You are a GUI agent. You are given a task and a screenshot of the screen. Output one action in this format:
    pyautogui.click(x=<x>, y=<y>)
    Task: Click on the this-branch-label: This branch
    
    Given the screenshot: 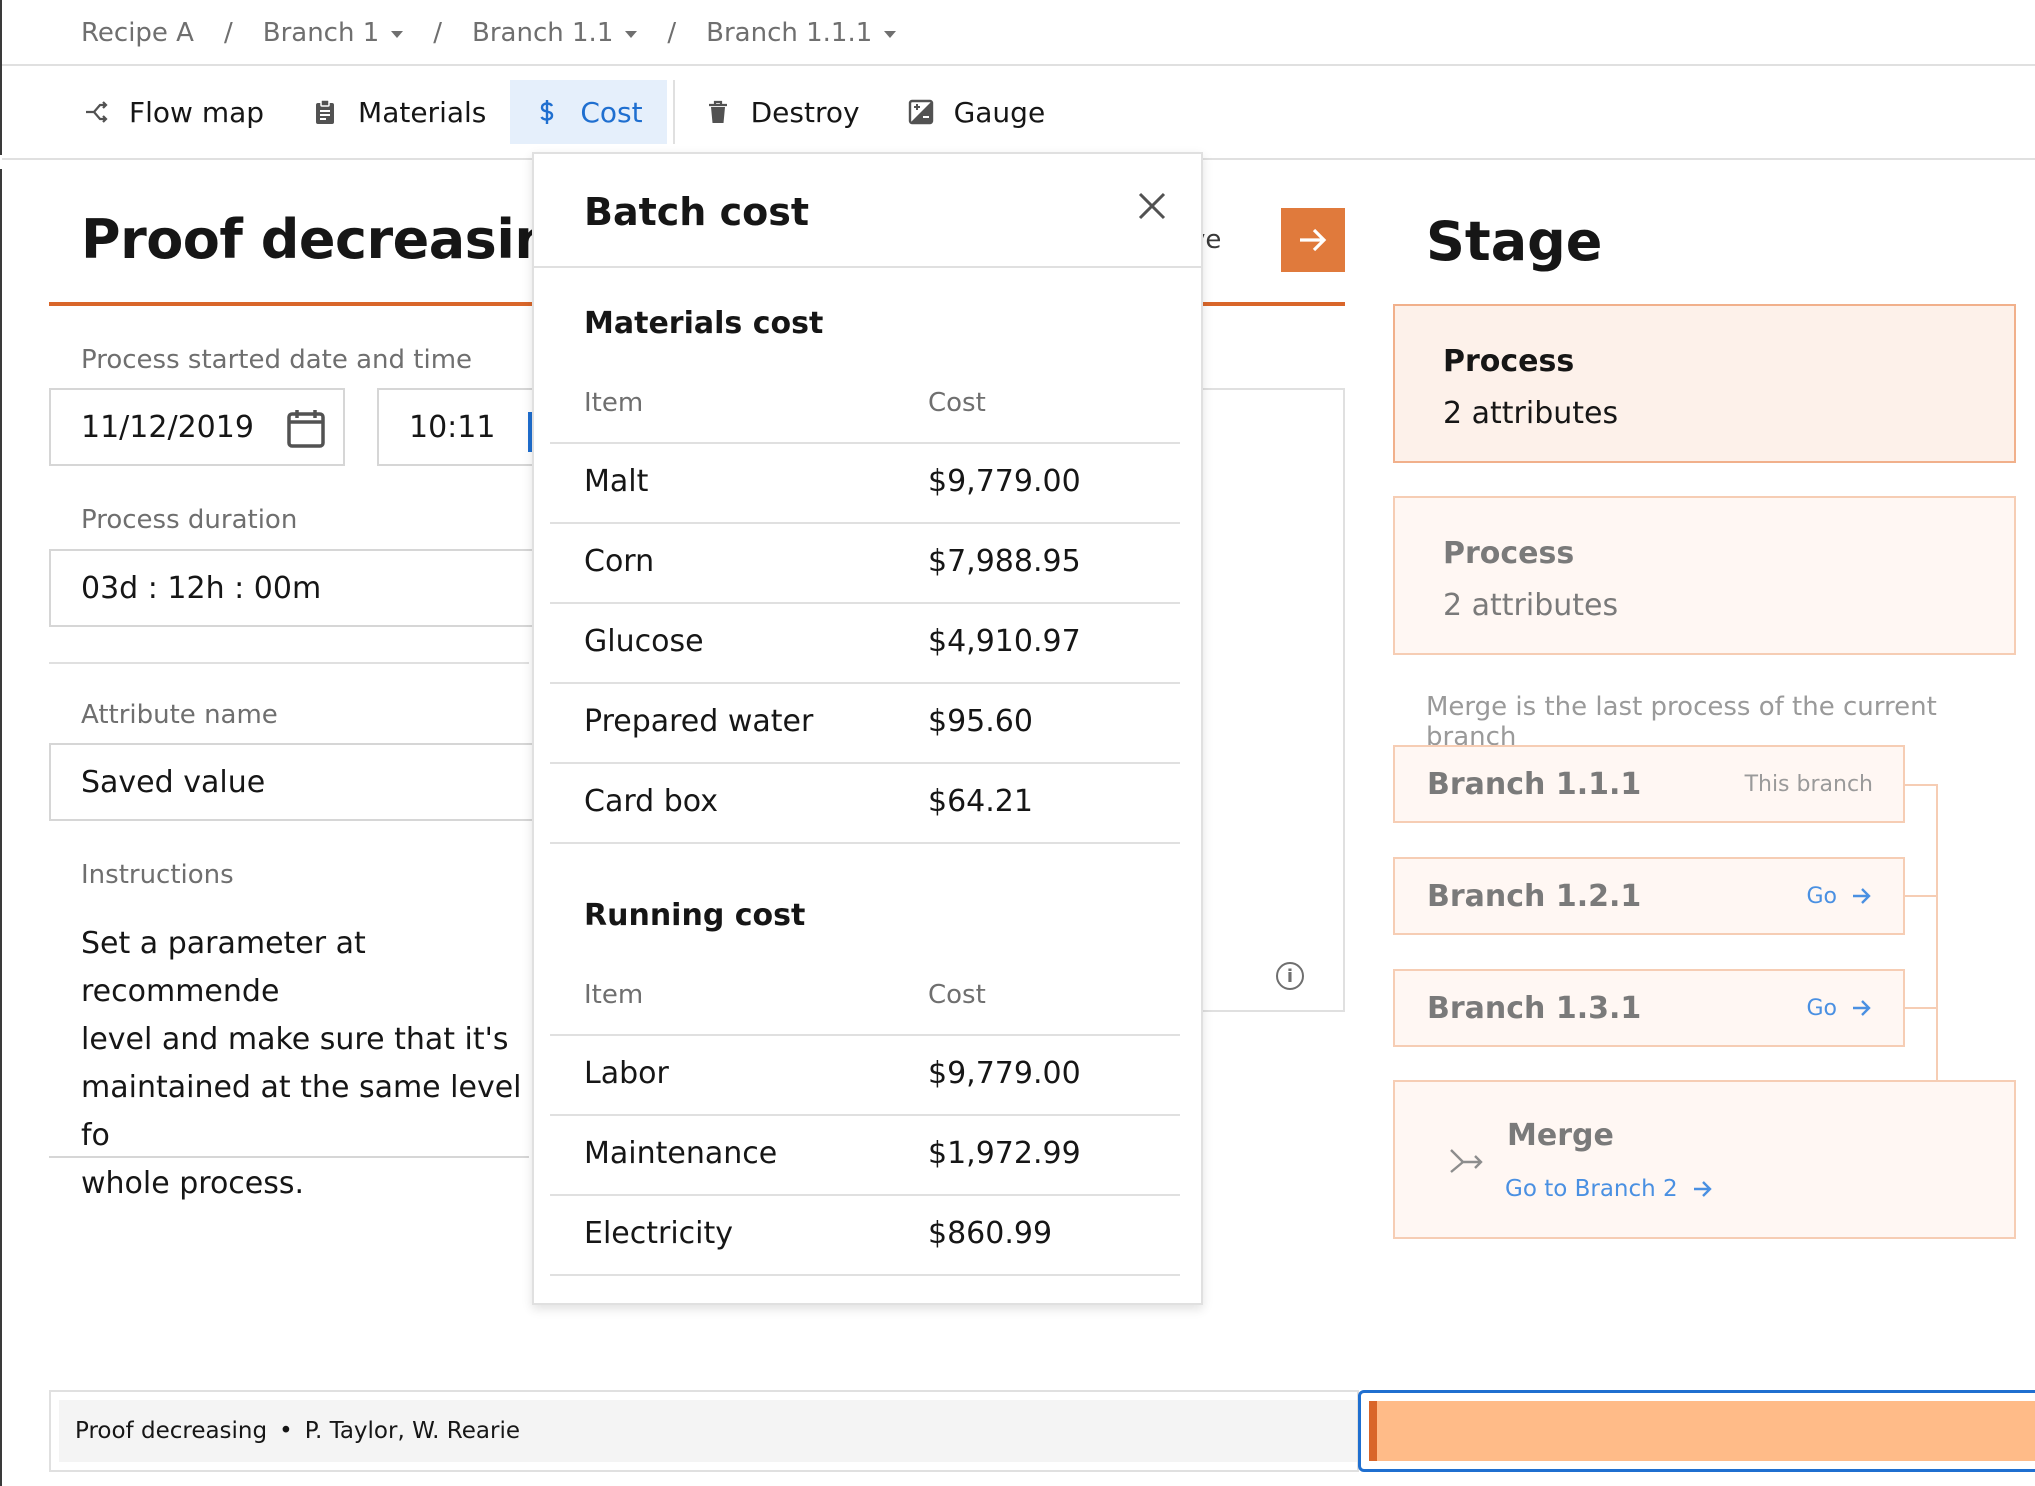 What is the action you would take?
    pyautogui.click(x=1808, y=784)
    